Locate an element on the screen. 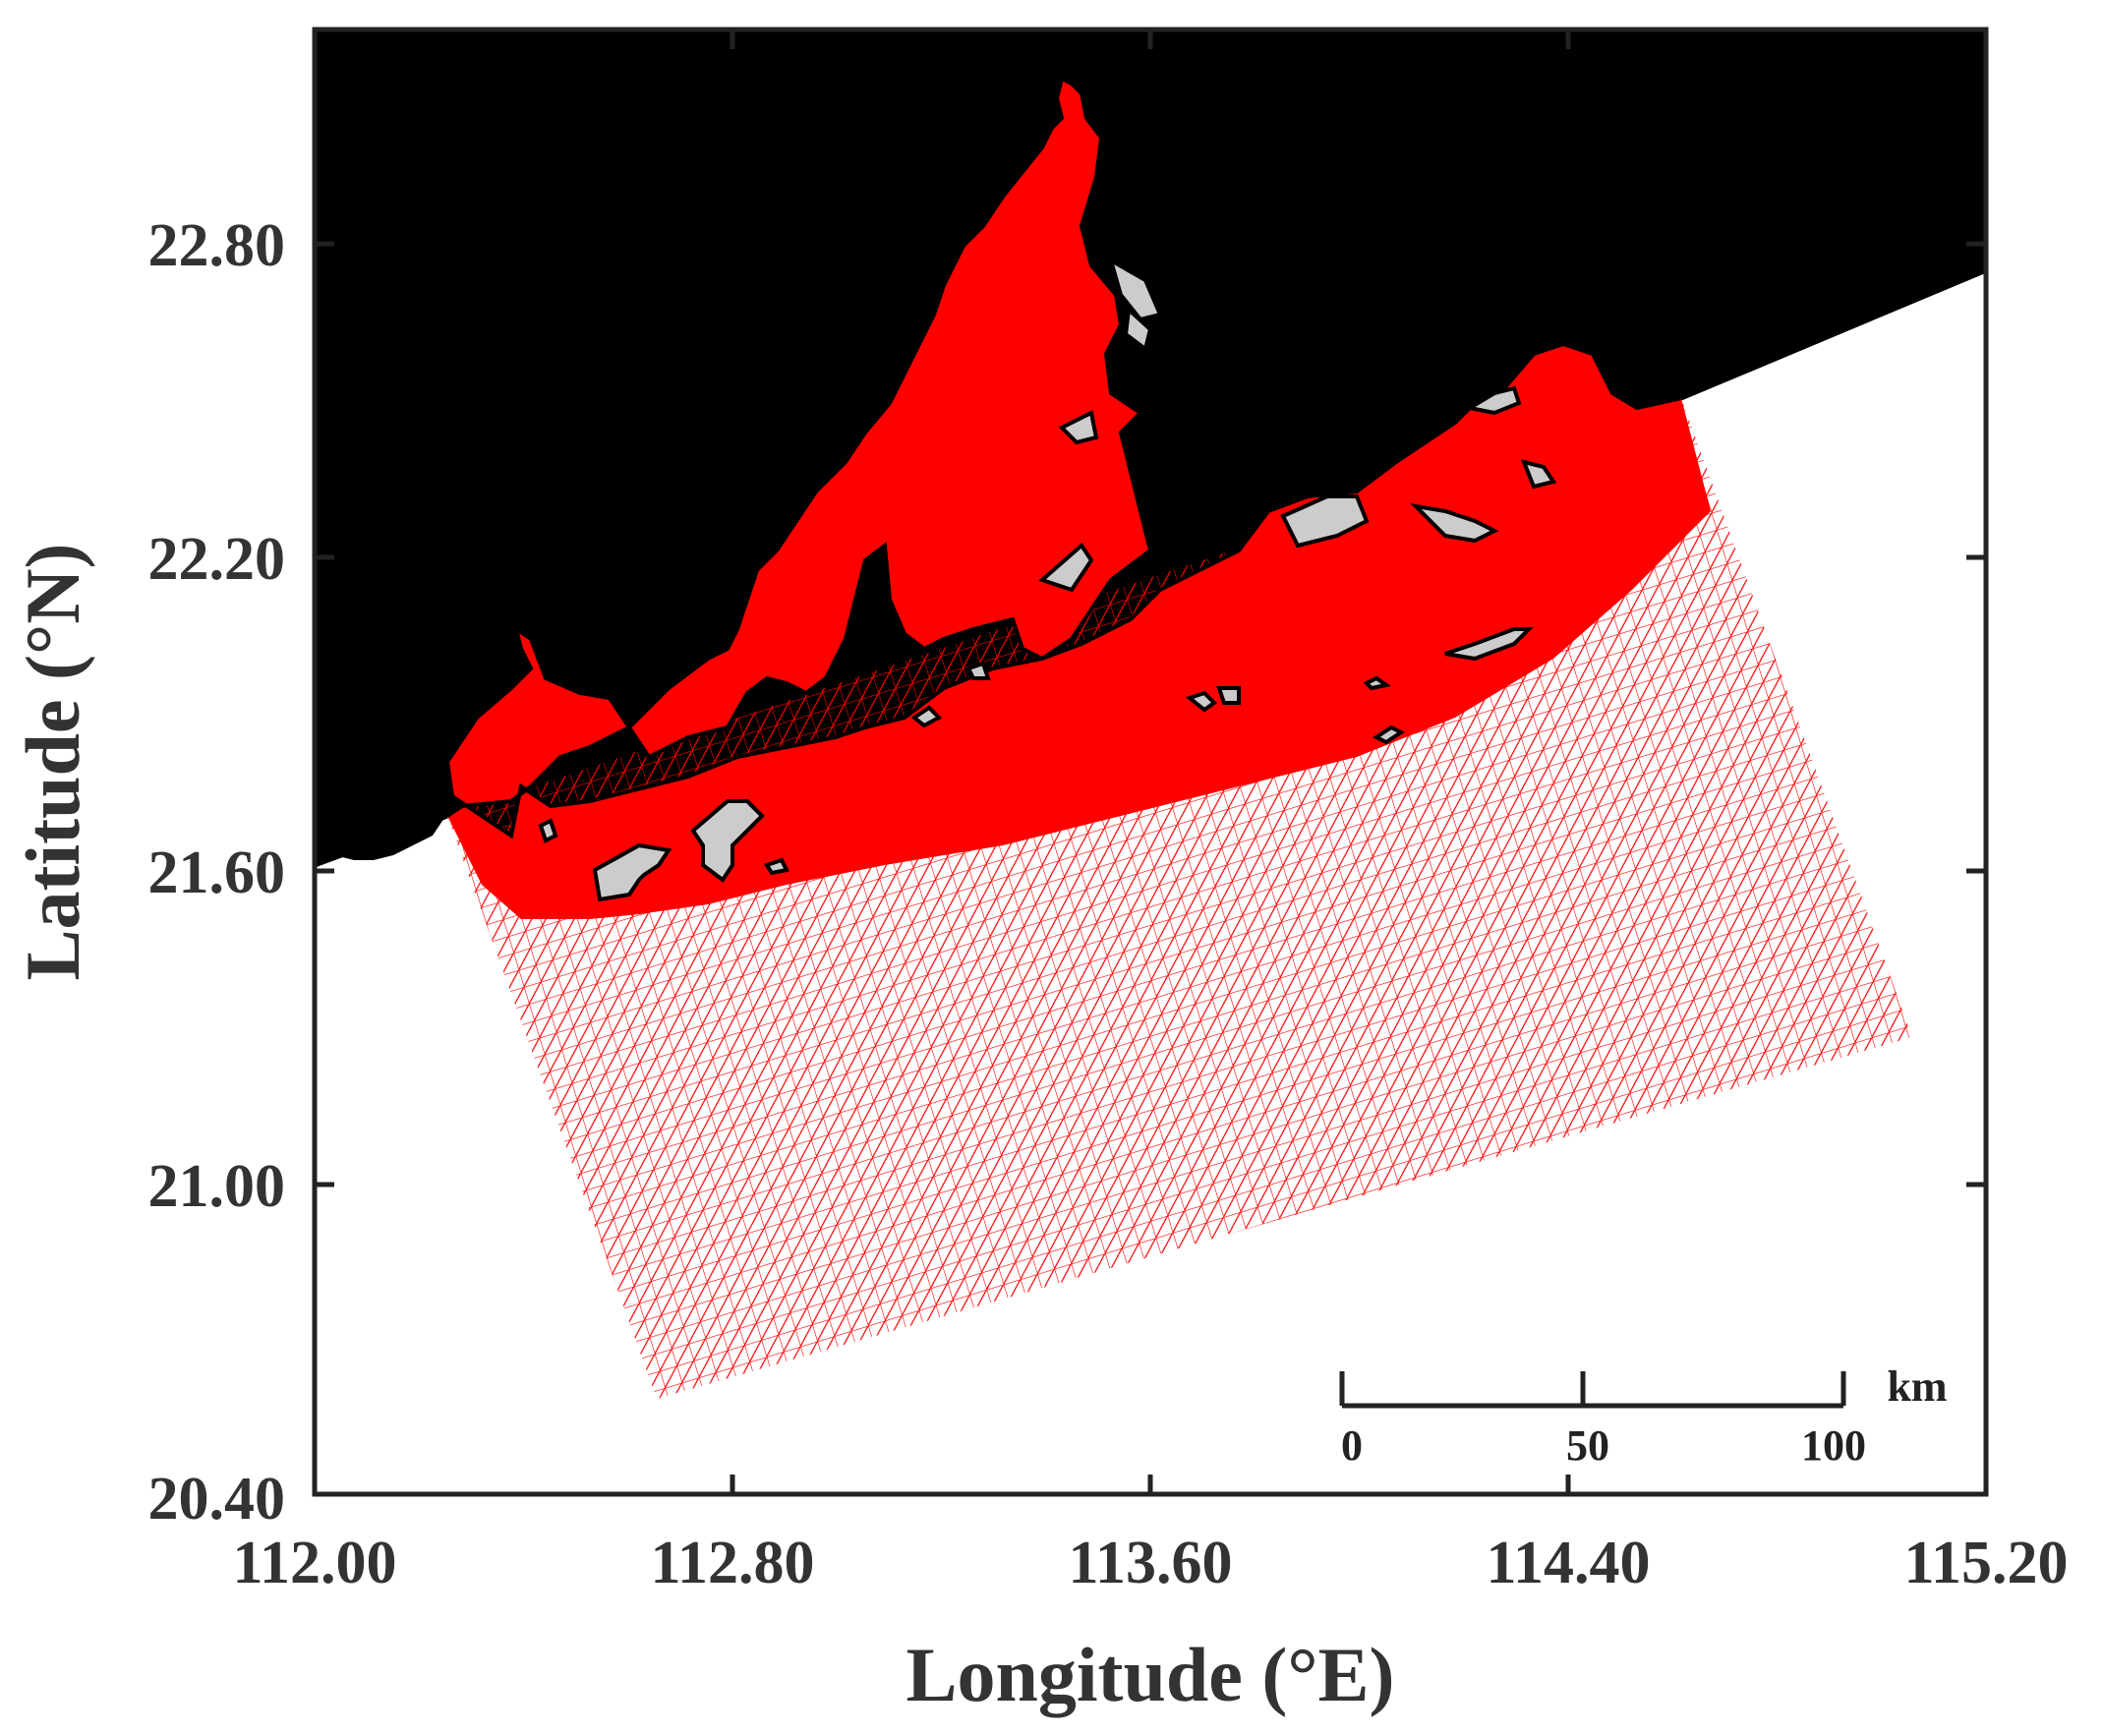  x-tick-label: 112.00 is located at coordinates (314, 1563).